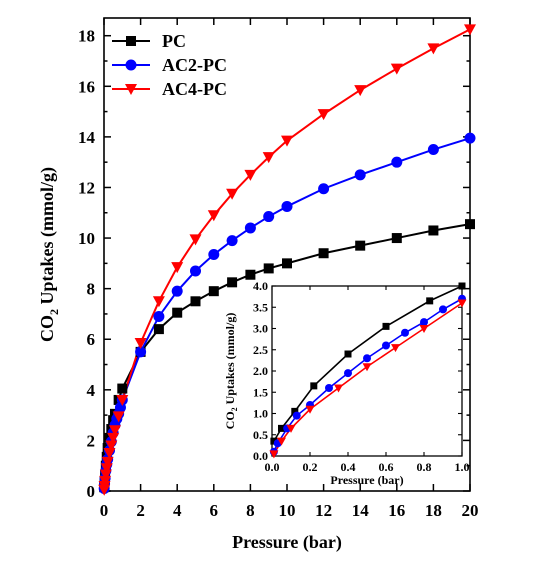  What do you see at coordinates (131, 89) in the screenshot?
I see `legend-marker-ac4-pc` at bounding box center [131, 89].